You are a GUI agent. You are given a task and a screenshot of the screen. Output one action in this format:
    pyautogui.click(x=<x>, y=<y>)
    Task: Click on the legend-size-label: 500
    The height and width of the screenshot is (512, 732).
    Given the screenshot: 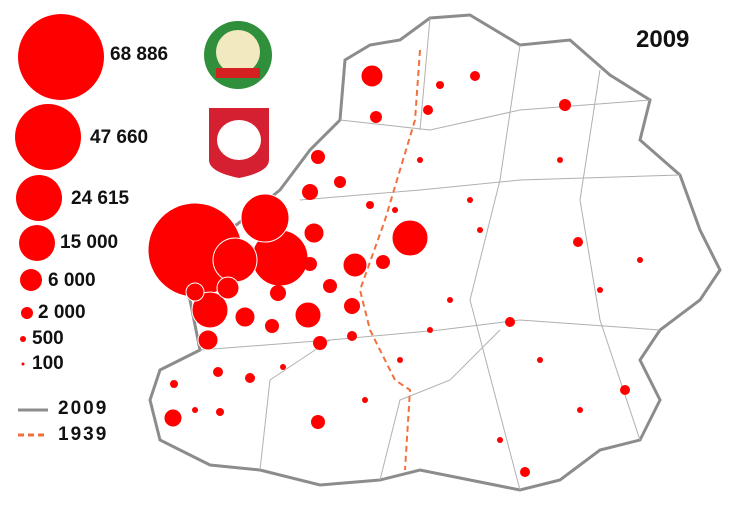 What is the action you would take?
    pyautogui.click(x=48, y=338)
    